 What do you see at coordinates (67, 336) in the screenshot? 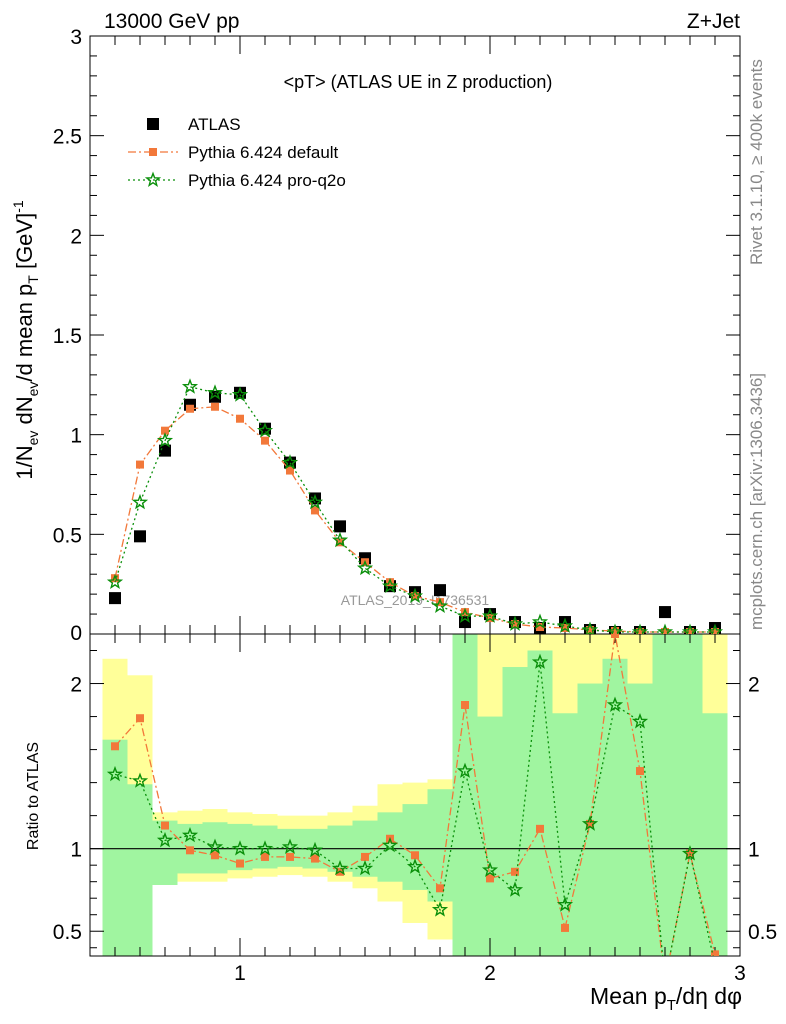
I see `main-y-tick-label-2: 1.5` at bounding box center [67, 336].